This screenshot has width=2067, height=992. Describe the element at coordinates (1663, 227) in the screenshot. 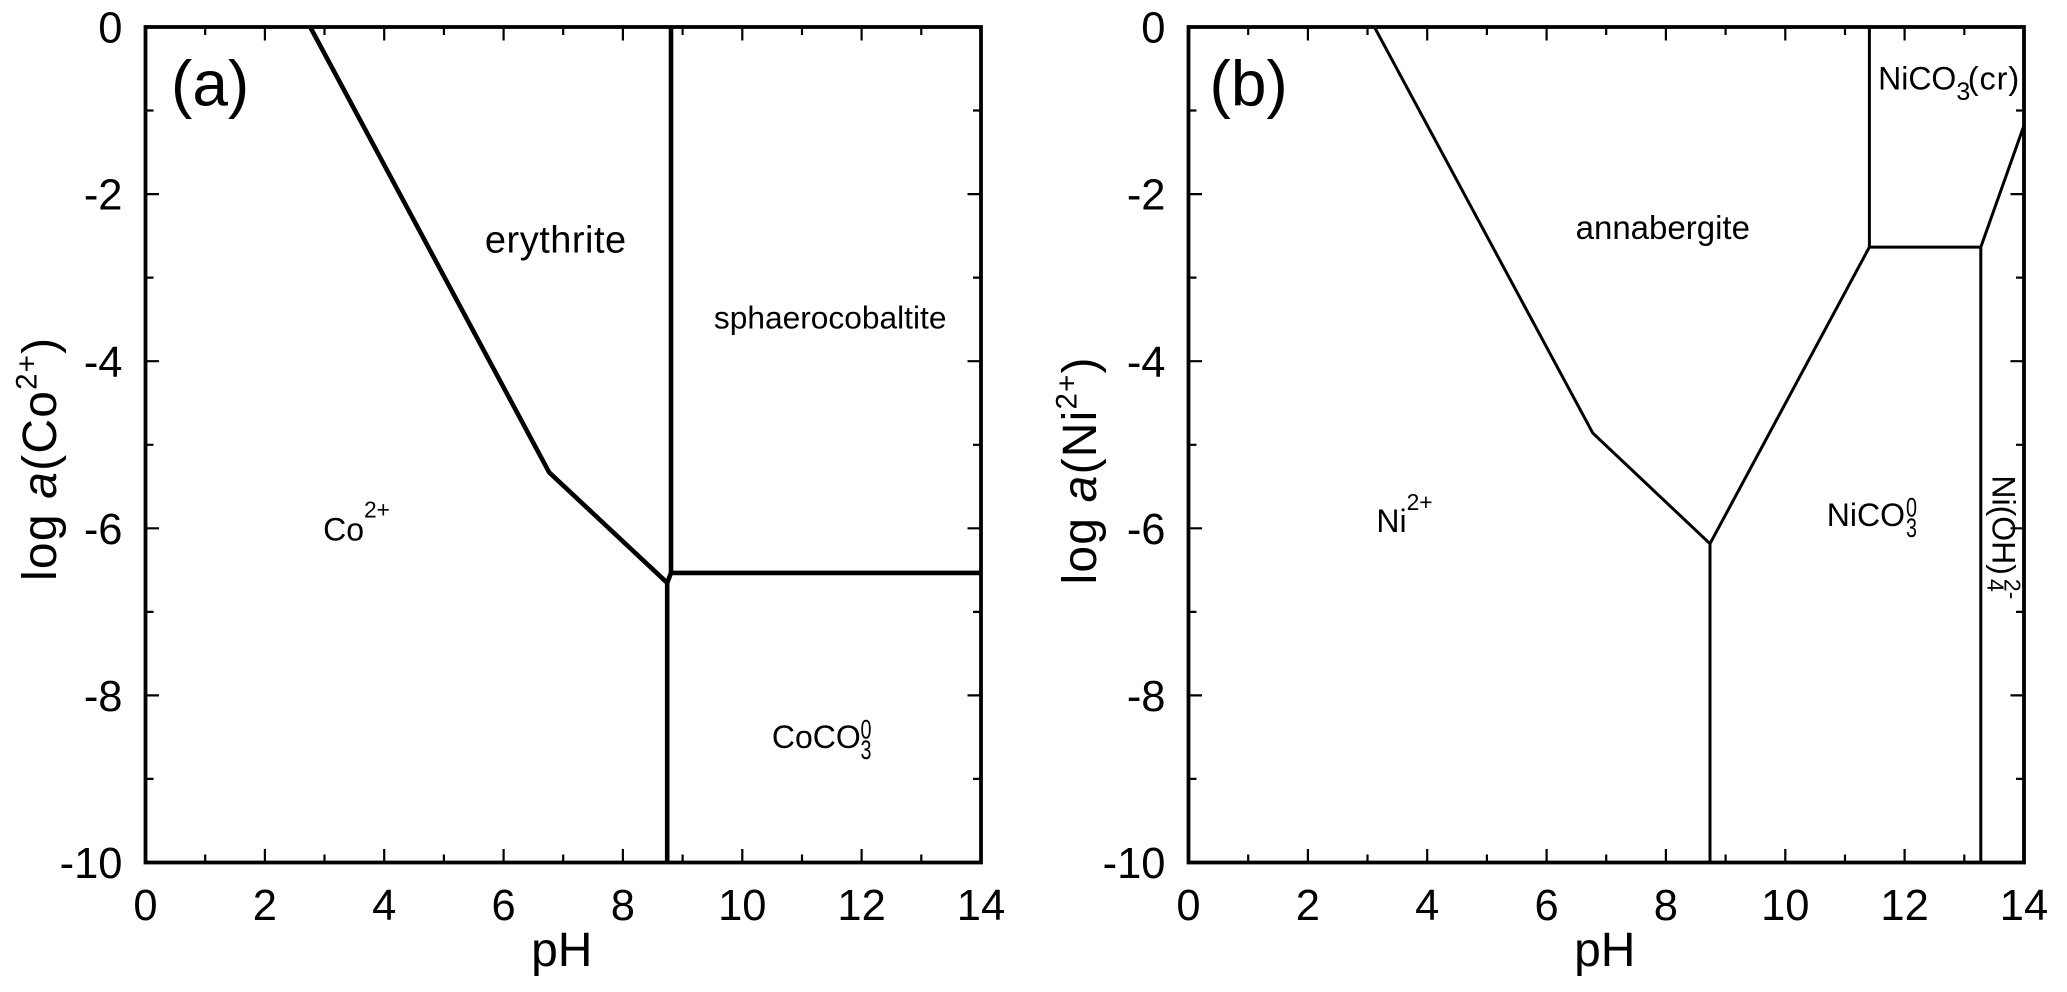

I see `svg-text: annabergite` at that location.